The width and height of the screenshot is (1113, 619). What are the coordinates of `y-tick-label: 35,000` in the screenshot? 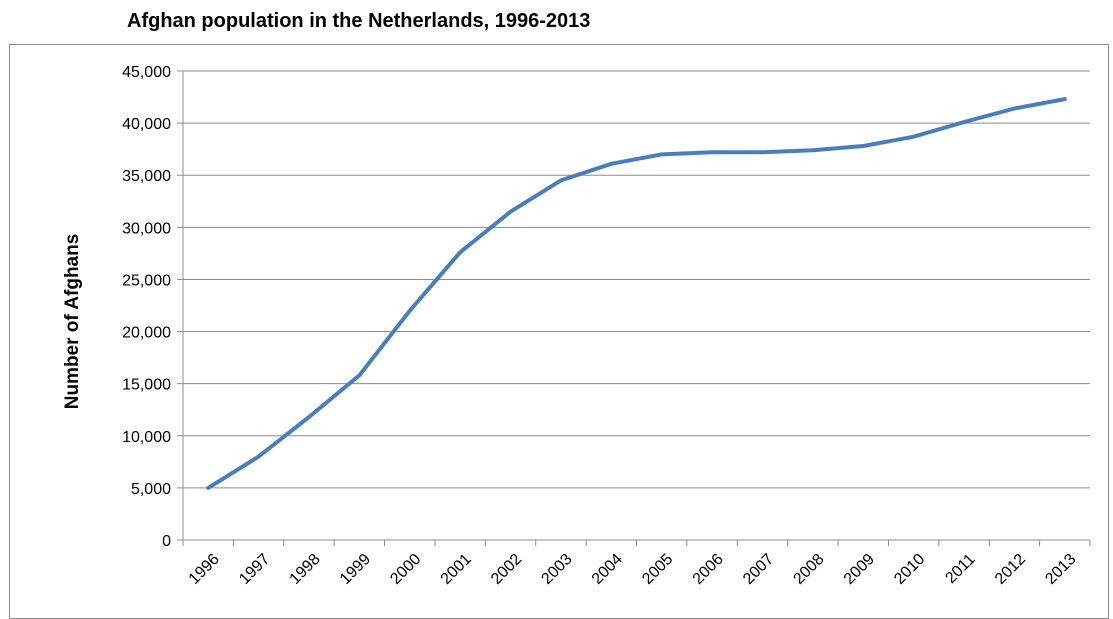 It's located at (146, 176).